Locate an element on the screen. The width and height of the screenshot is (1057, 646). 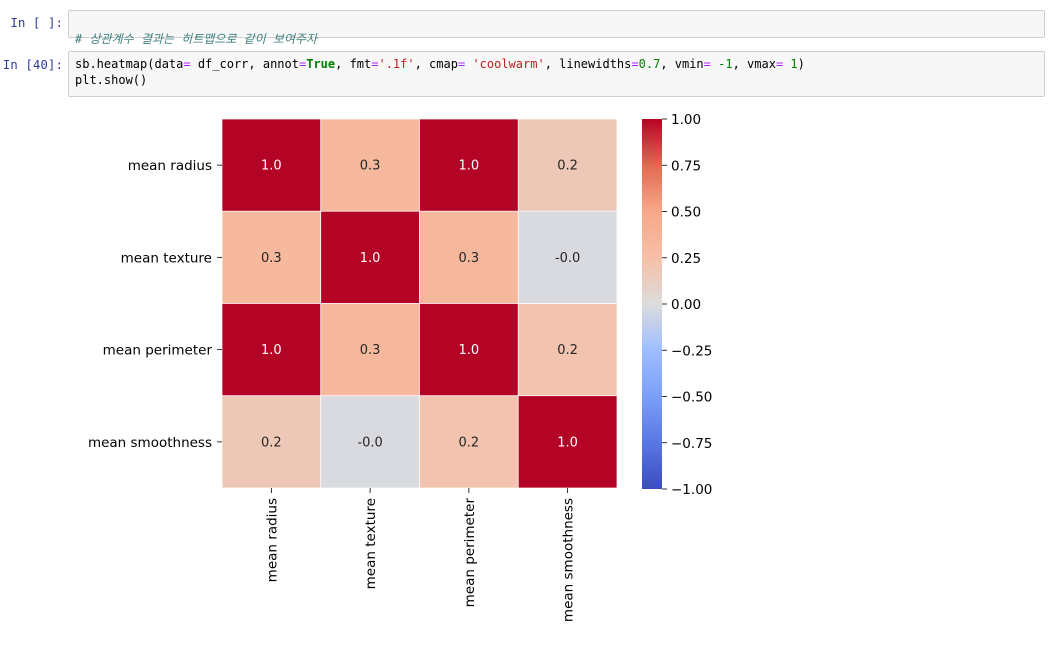
y-tick-label: mean smoothness is located at coordinates (150, 443).